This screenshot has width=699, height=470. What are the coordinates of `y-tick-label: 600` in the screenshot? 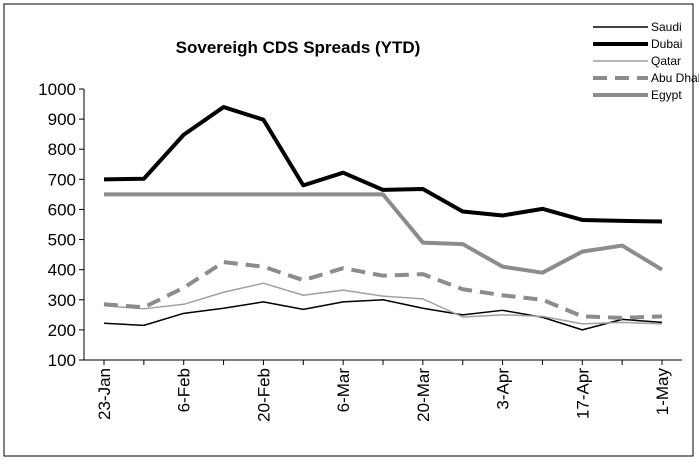 It's located at (62, 209).